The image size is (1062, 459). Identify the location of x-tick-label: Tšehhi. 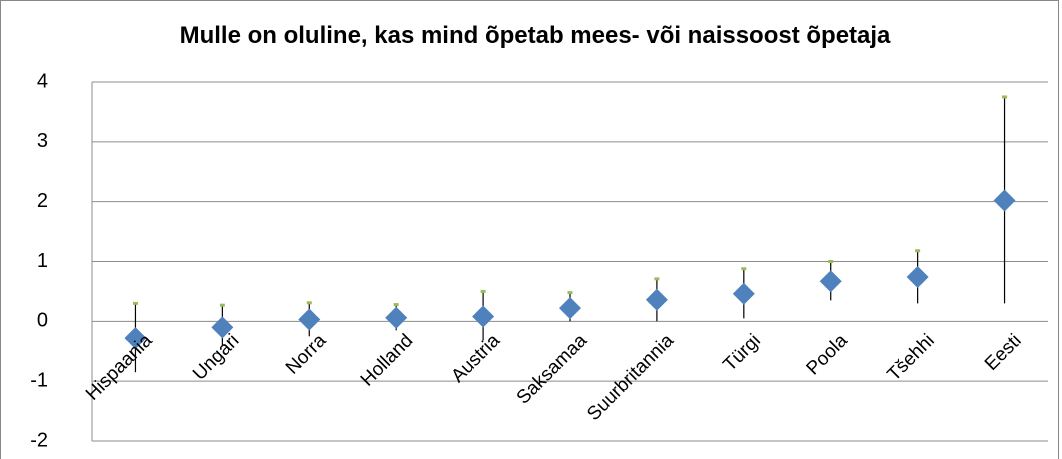
(911, 357).